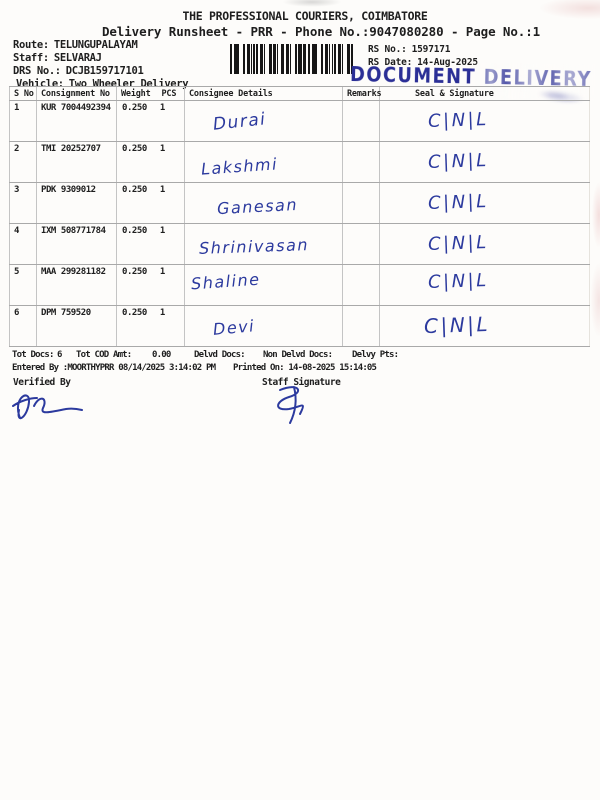  I want to click on staff-value: SELVARAJ, so click(77, 58).